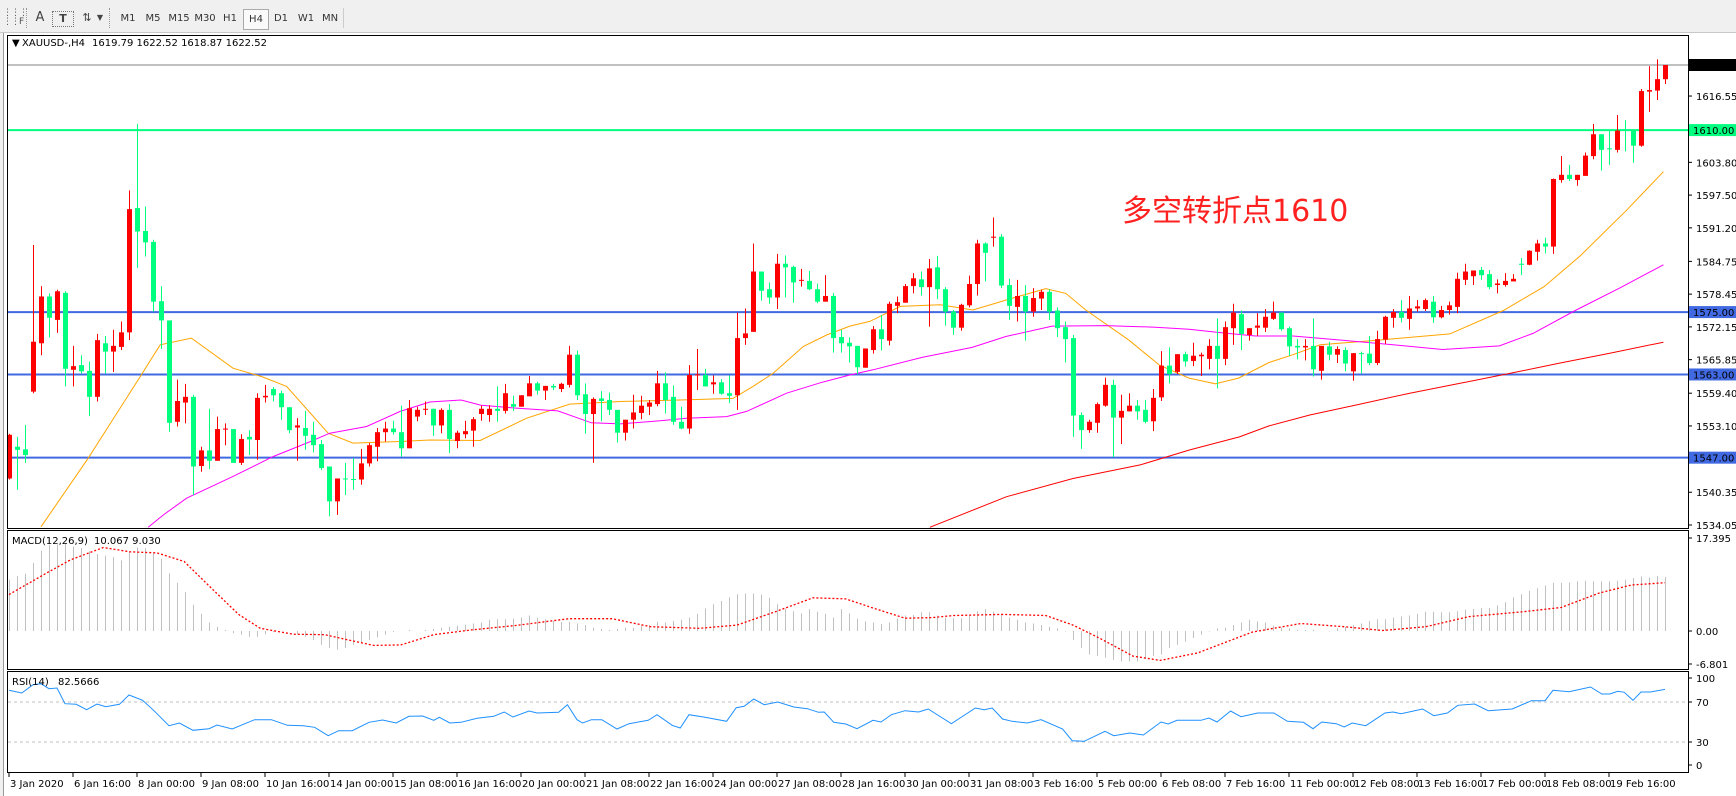 This screenshot has width=1736, height=796. Describe the element at coordinates (100, 17) in the screenshot. I see `chevron-down-icon: ▼` at that location.